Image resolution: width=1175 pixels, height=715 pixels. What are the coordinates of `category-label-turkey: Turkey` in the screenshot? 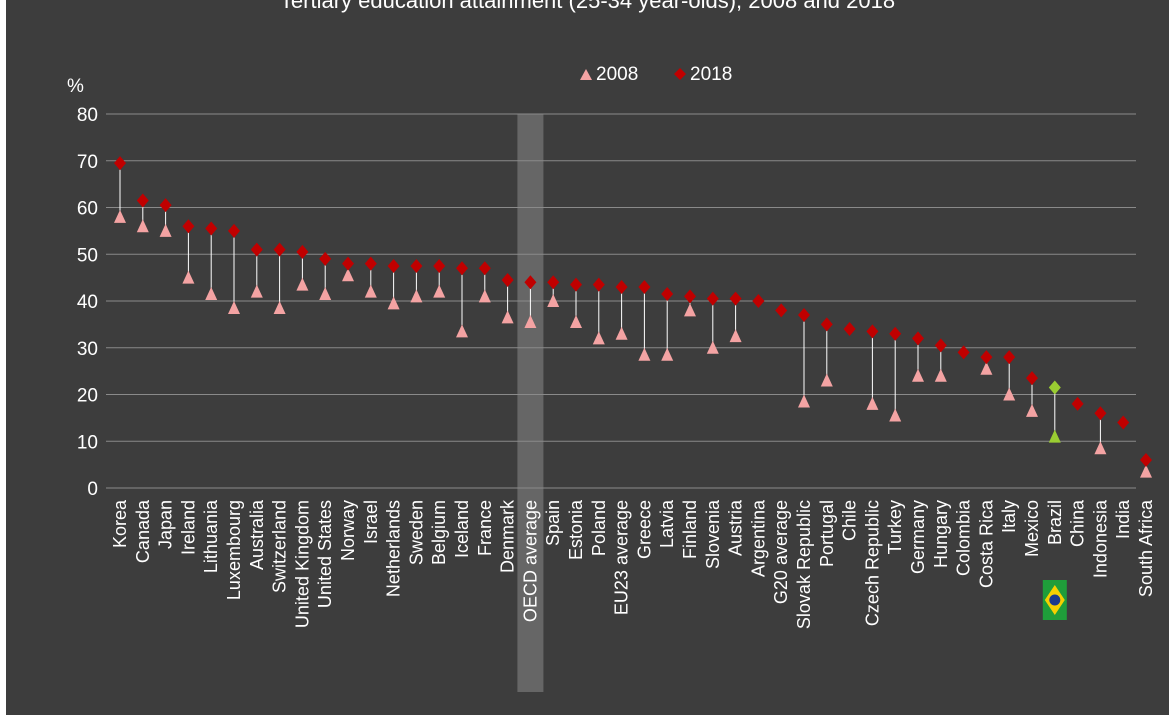 It's located at (895, 527).